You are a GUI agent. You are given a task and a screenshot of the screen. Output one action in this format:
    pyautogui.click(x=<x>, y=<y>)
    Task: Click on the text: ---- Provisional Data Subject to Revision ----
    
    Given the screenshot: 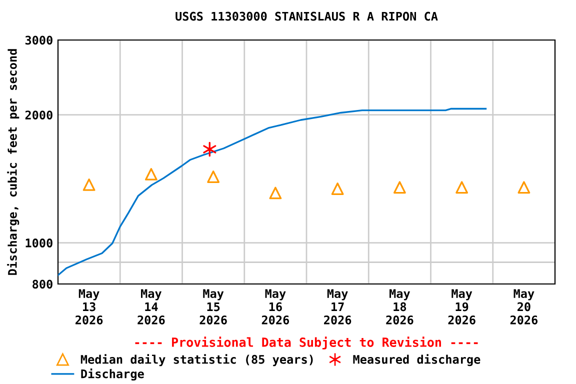 What is the action you would take?
    pyautogui.click(x=306, y=343)
    